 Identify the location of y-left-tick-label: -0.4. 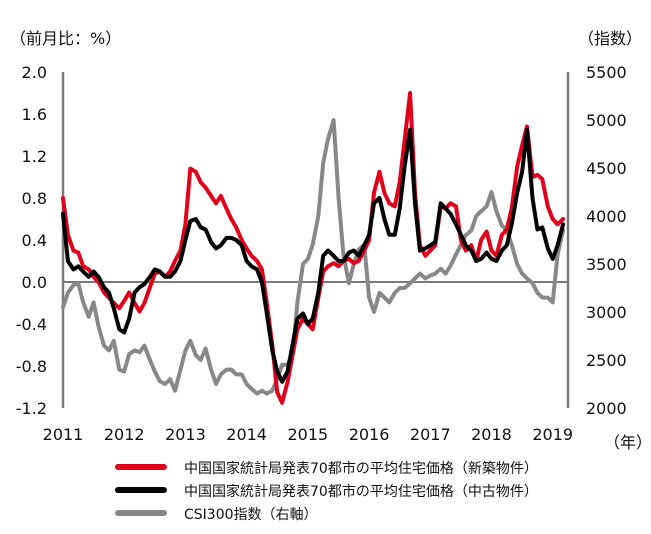
(31, 324).